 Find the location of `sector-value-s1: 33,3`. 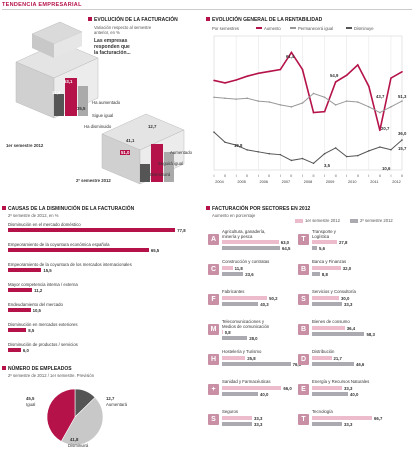

sector-value-s1: 33,3 is located at coordinates (258, 418).